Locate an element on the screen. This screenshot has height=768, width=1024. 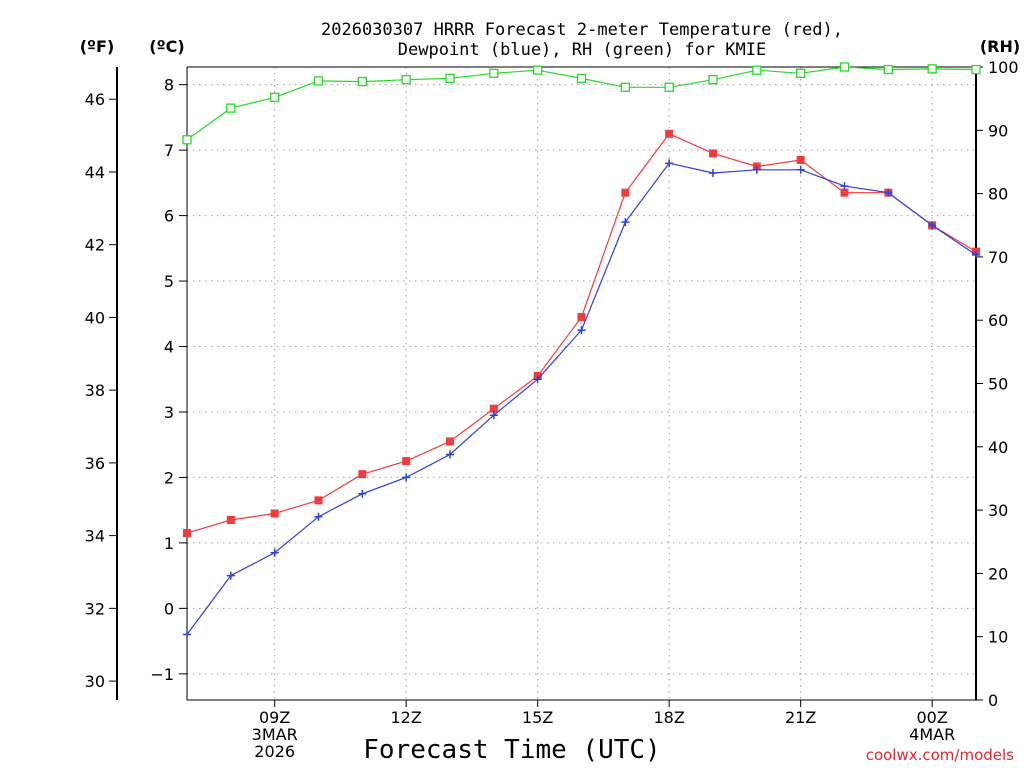
fahrenheit-tick-label: 32 is located at coordinates (95, 608).